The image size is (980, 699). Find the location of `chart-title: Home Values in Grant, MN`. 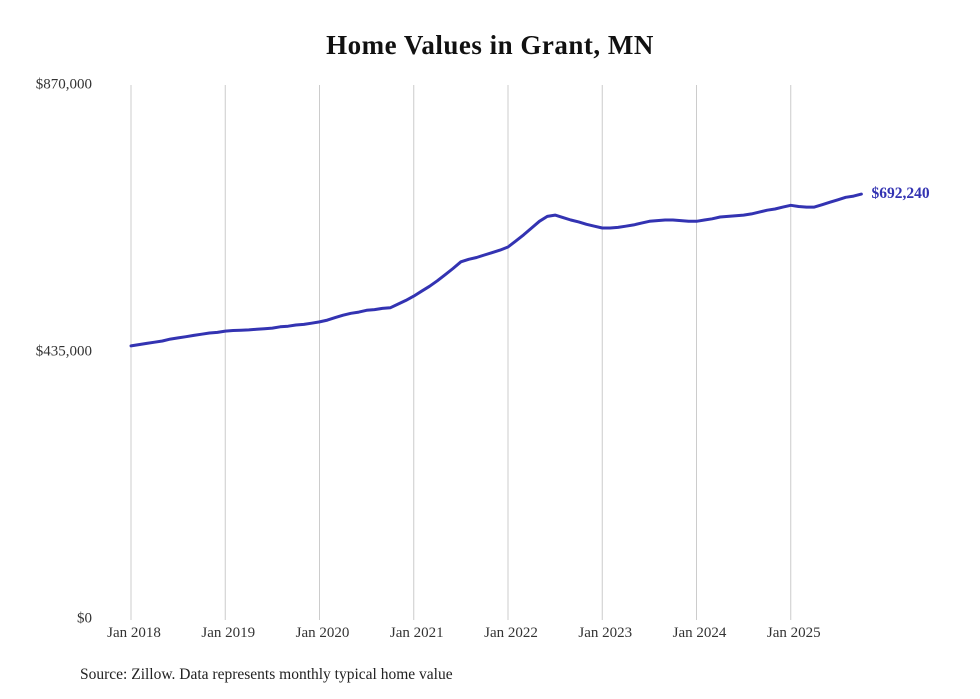

chart-title: Home Values in Grant, MN is located at coordinates (490, 45).